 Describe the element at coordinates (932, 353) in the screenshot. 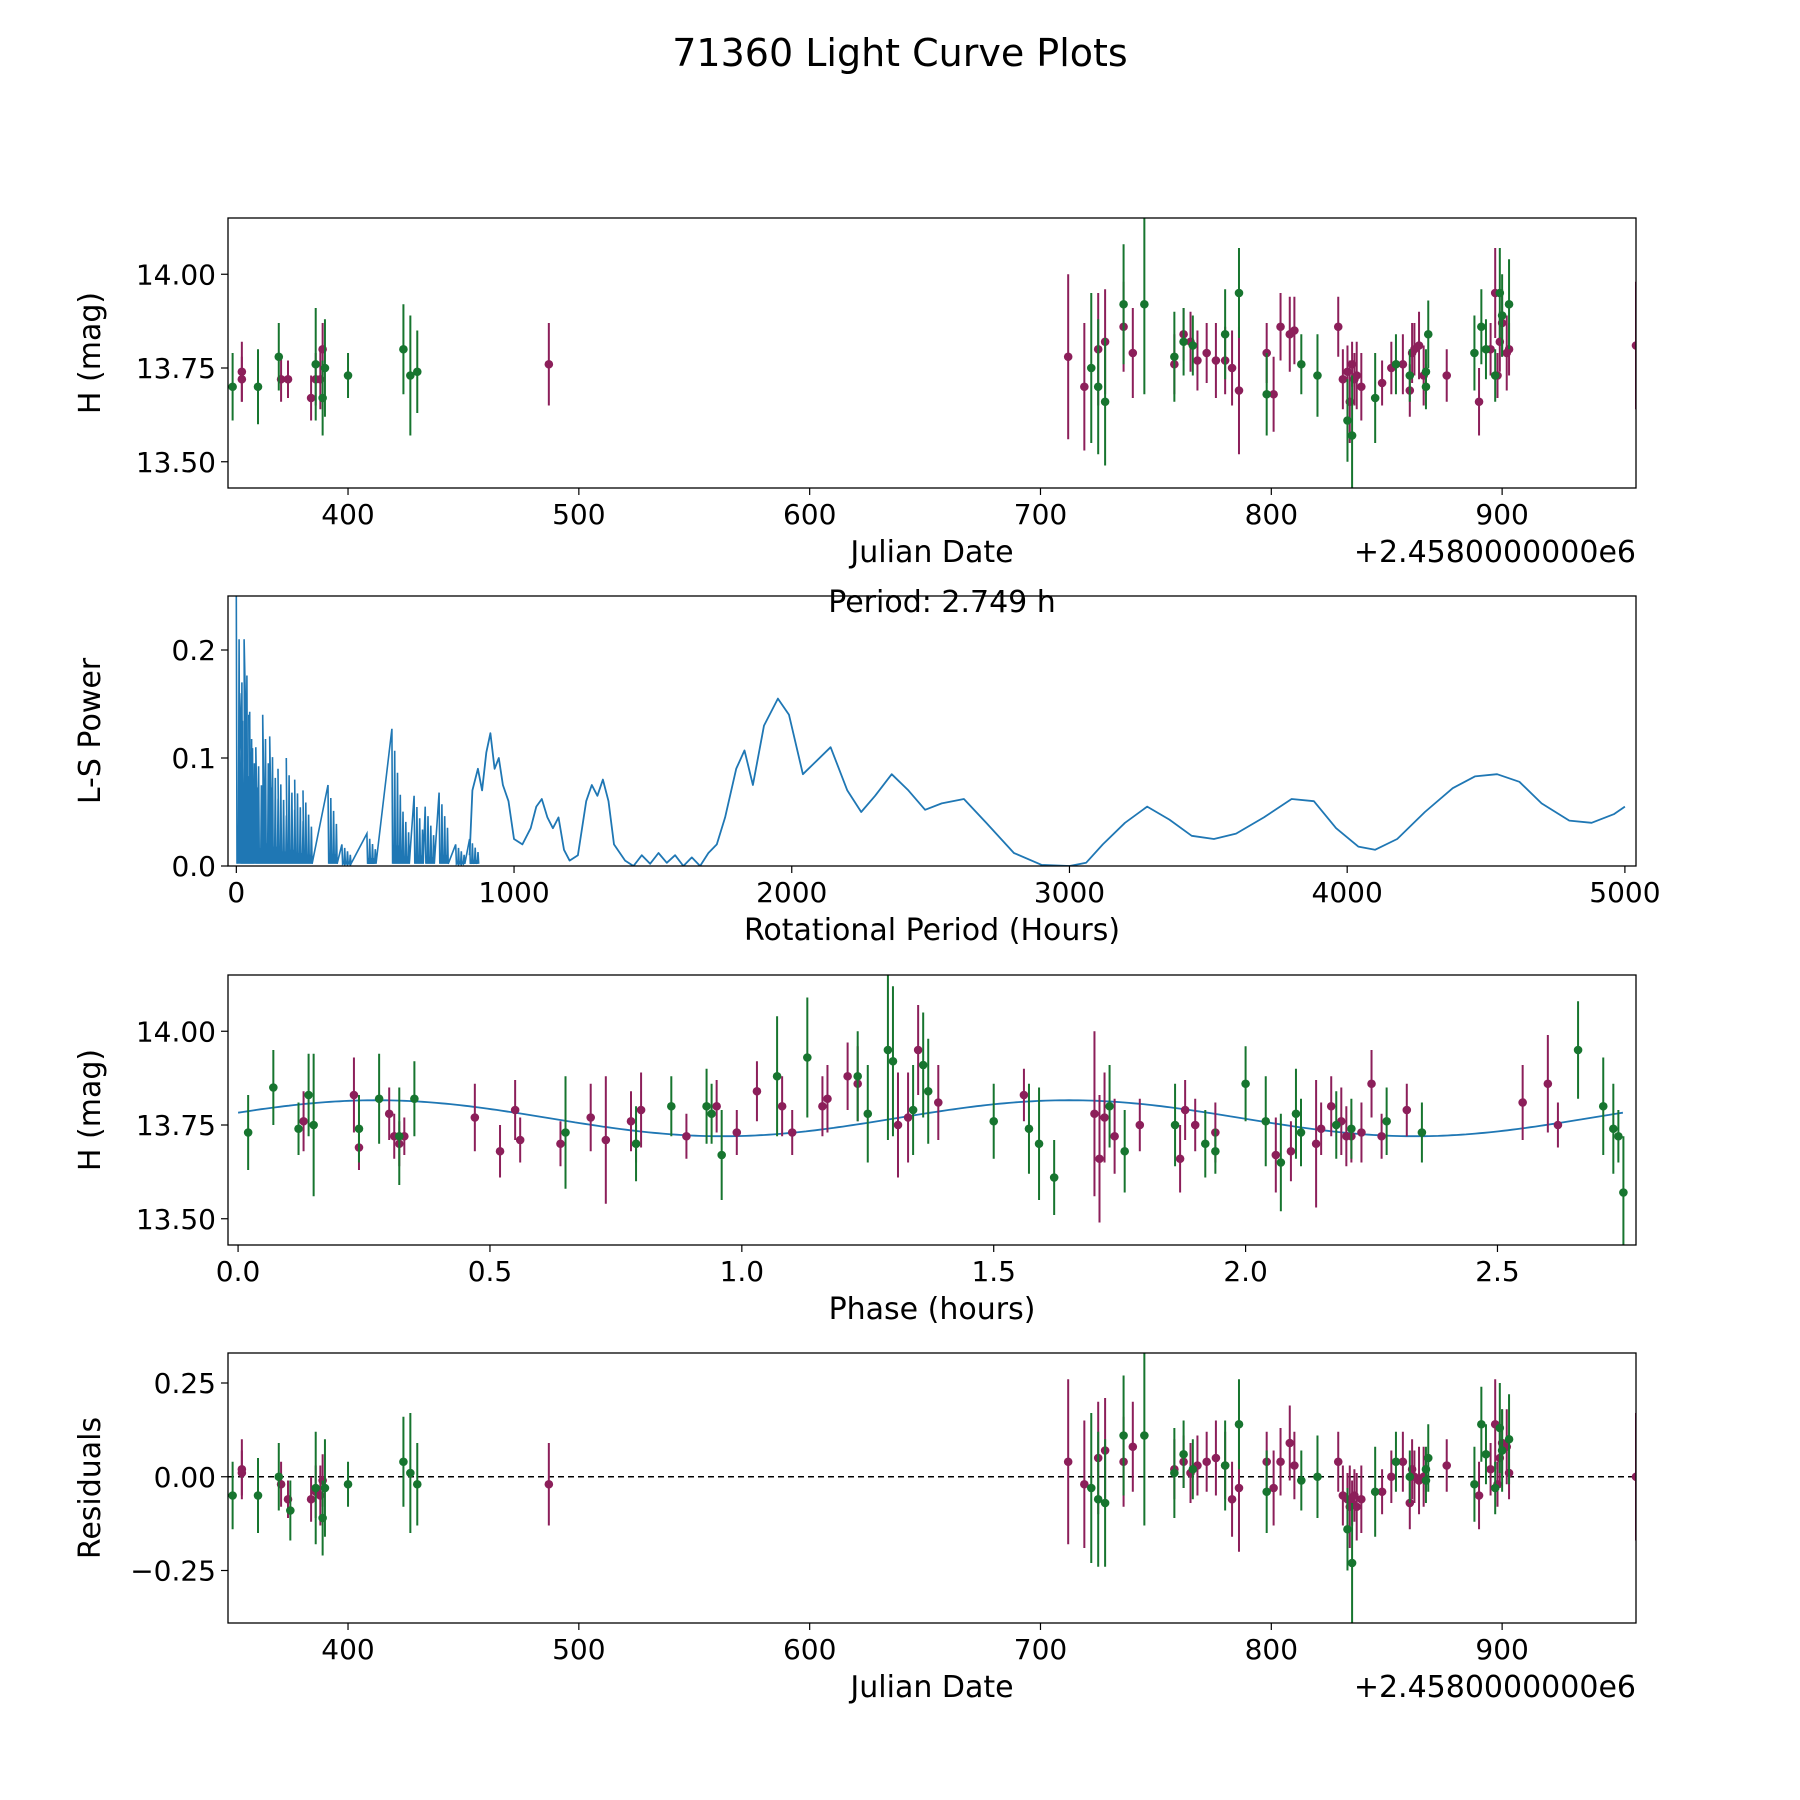

I see `plot-area` at that location.